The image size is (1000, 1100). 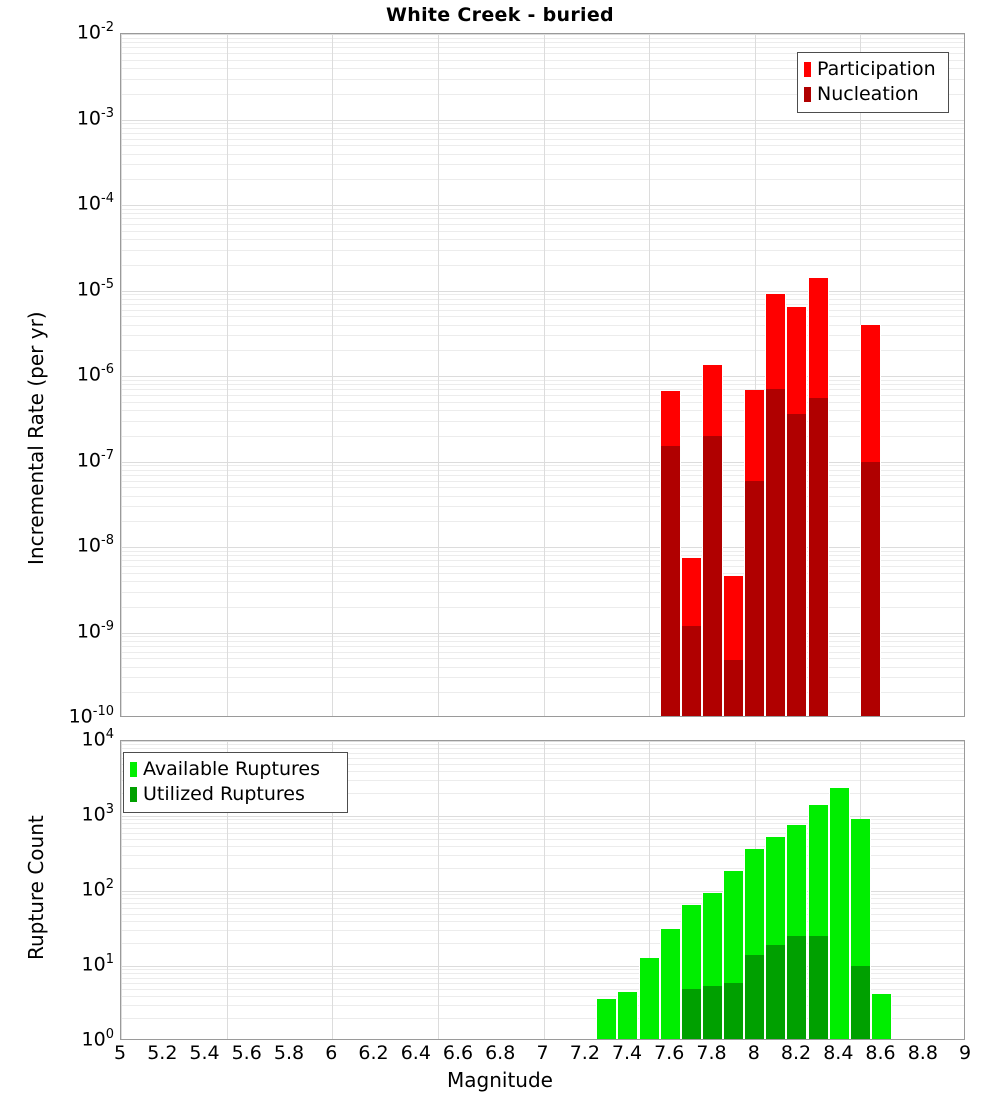 I want to click on legend-label: Nucleation, so click(x=868, y=94).